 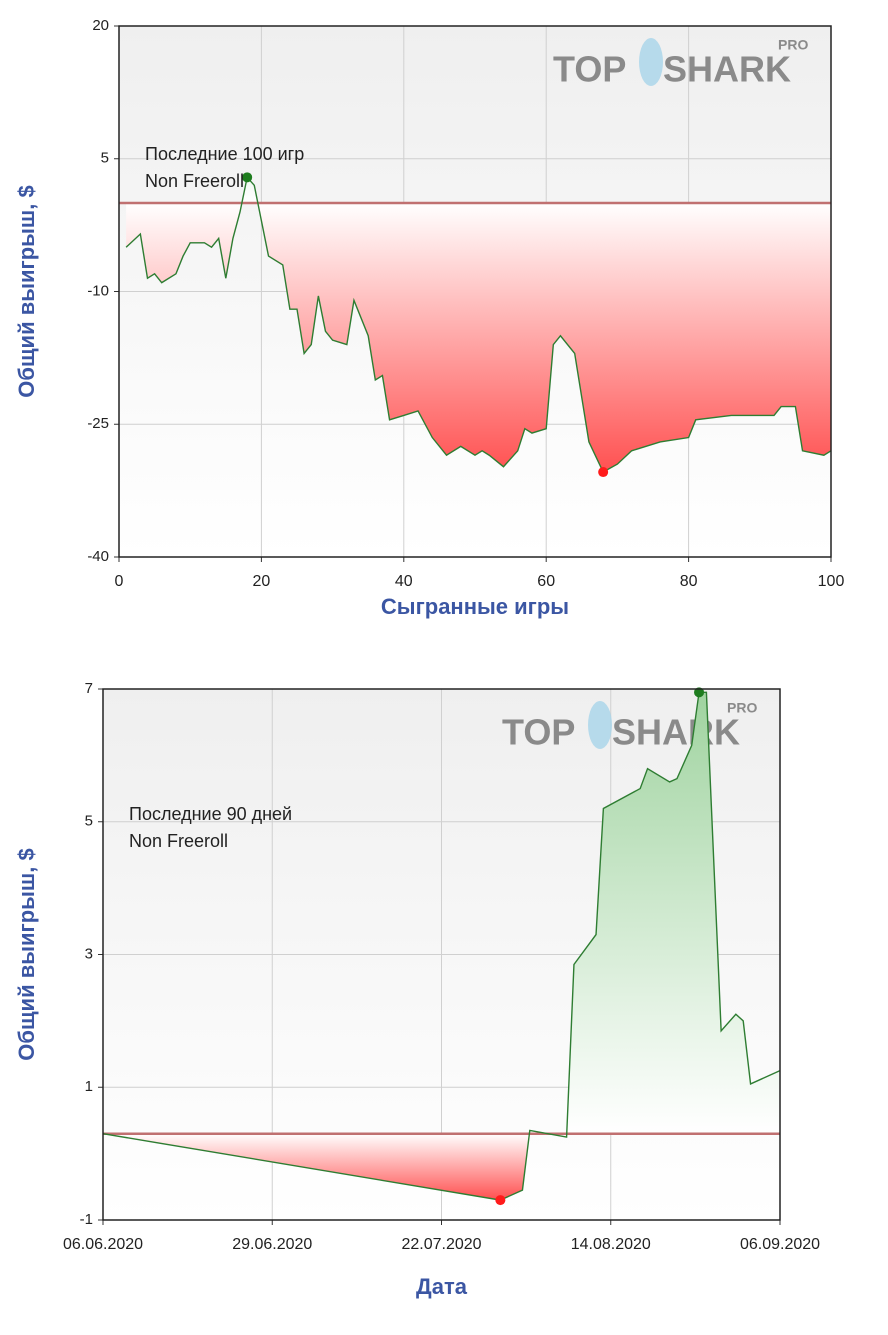 What do you see at coordinates (335, 1167) in the screenshot?
I see `area-negative` at bounding box center [335, 1167].